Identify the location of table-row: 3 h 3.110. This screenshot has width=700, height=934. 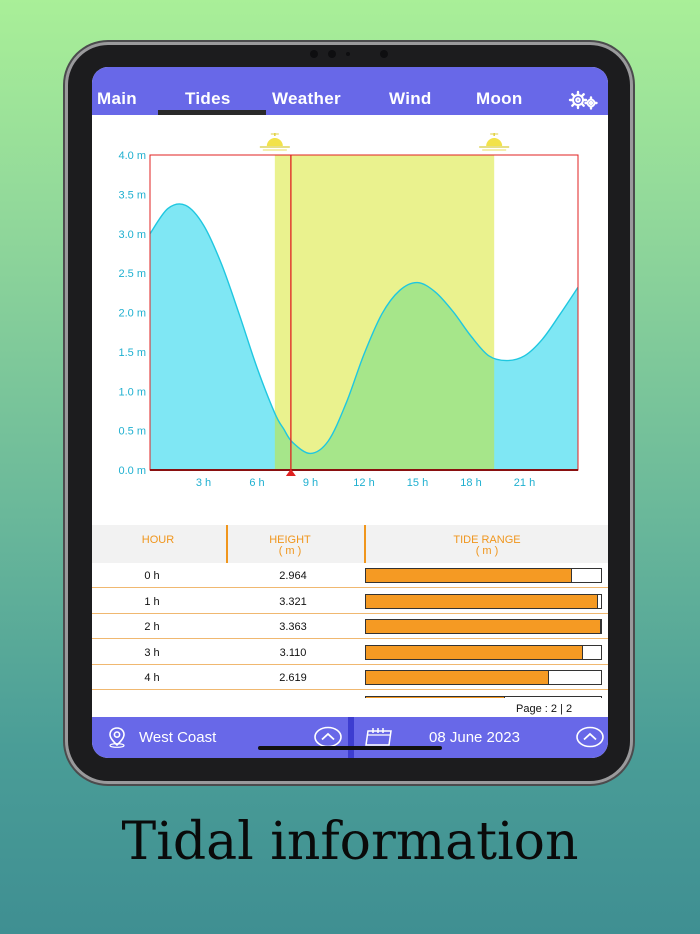
(350, 652).